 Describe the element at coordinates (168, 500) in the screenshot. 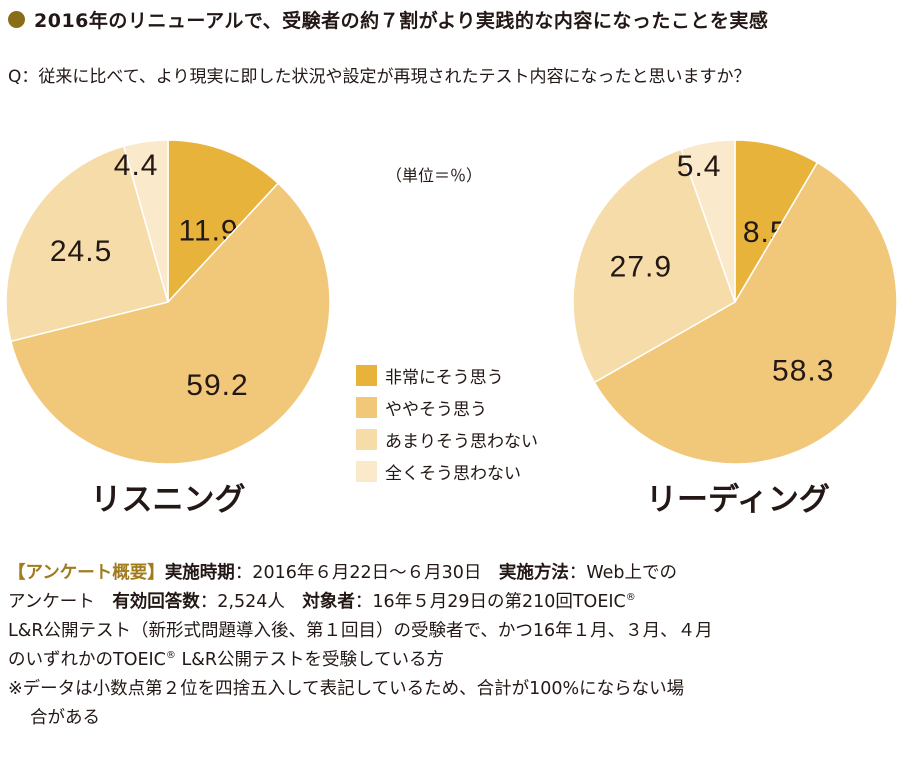

I see `listening-label: リスニング` at that location.